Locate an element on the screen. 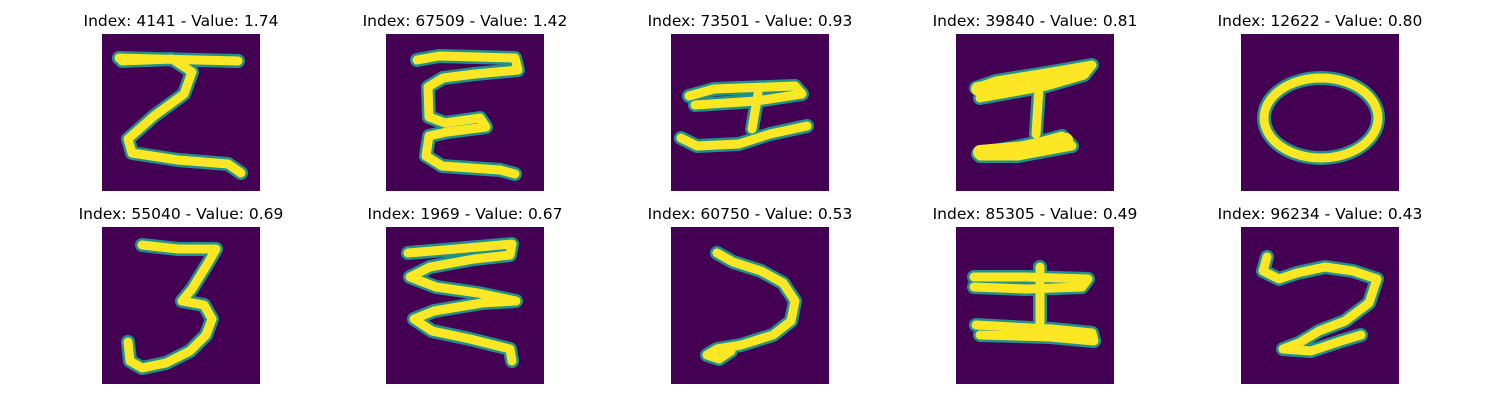  image-panel: Index: 85305 - Value: 0.49 is located at coordinates (1035, 297).